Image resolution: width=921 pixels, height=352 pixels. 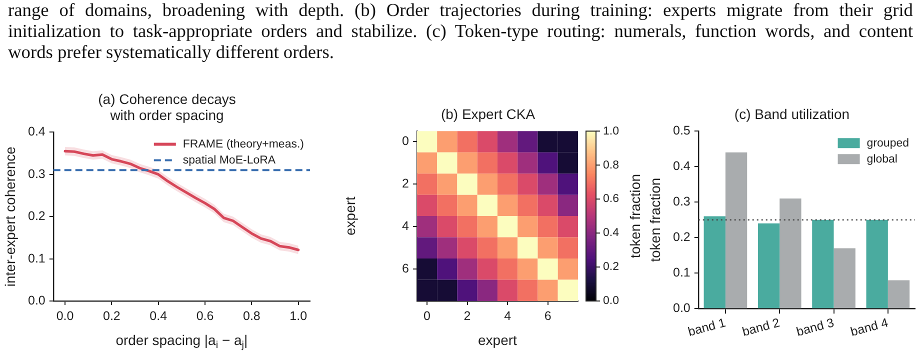 I want to click on y-axis-title: inter-expert coherence, so click(x=10, y=216).